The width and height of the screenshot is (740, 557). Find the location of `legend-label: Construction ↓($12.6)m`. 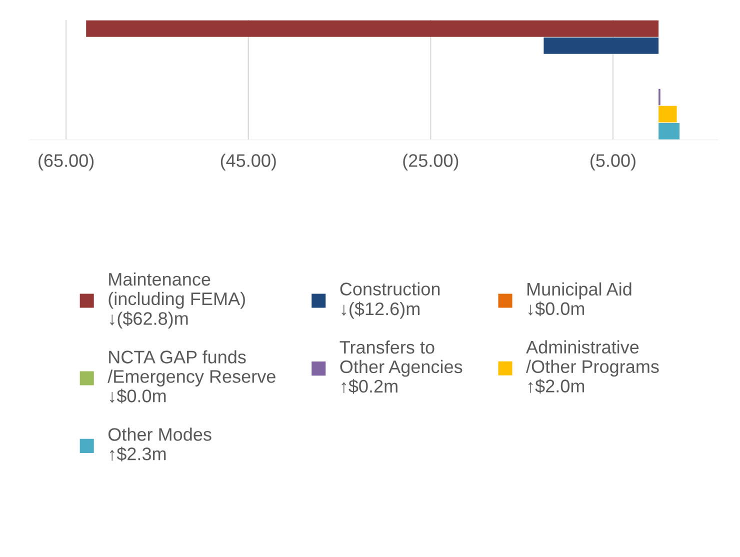

legend-label: Construction ↓($12.6)m is located at coordinates (390, 300).